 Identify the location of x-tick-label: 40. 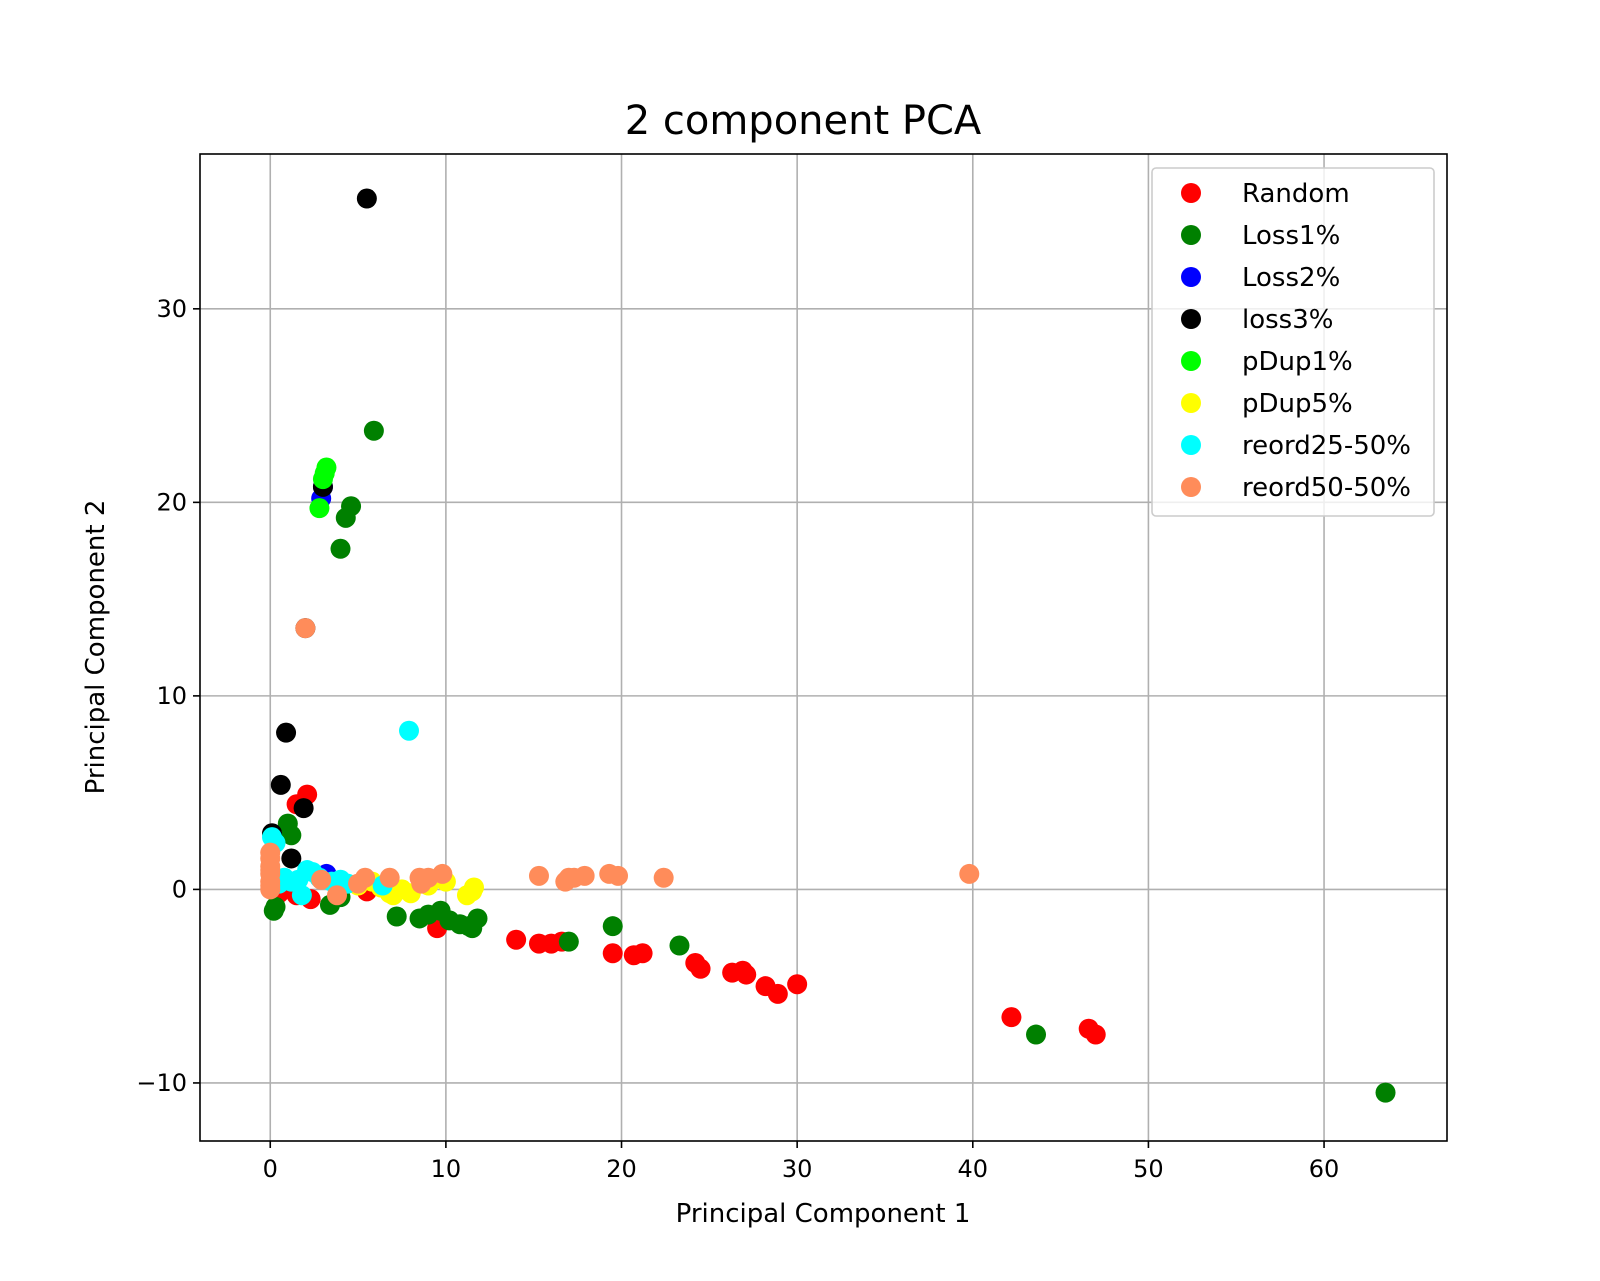
(973, 1169).